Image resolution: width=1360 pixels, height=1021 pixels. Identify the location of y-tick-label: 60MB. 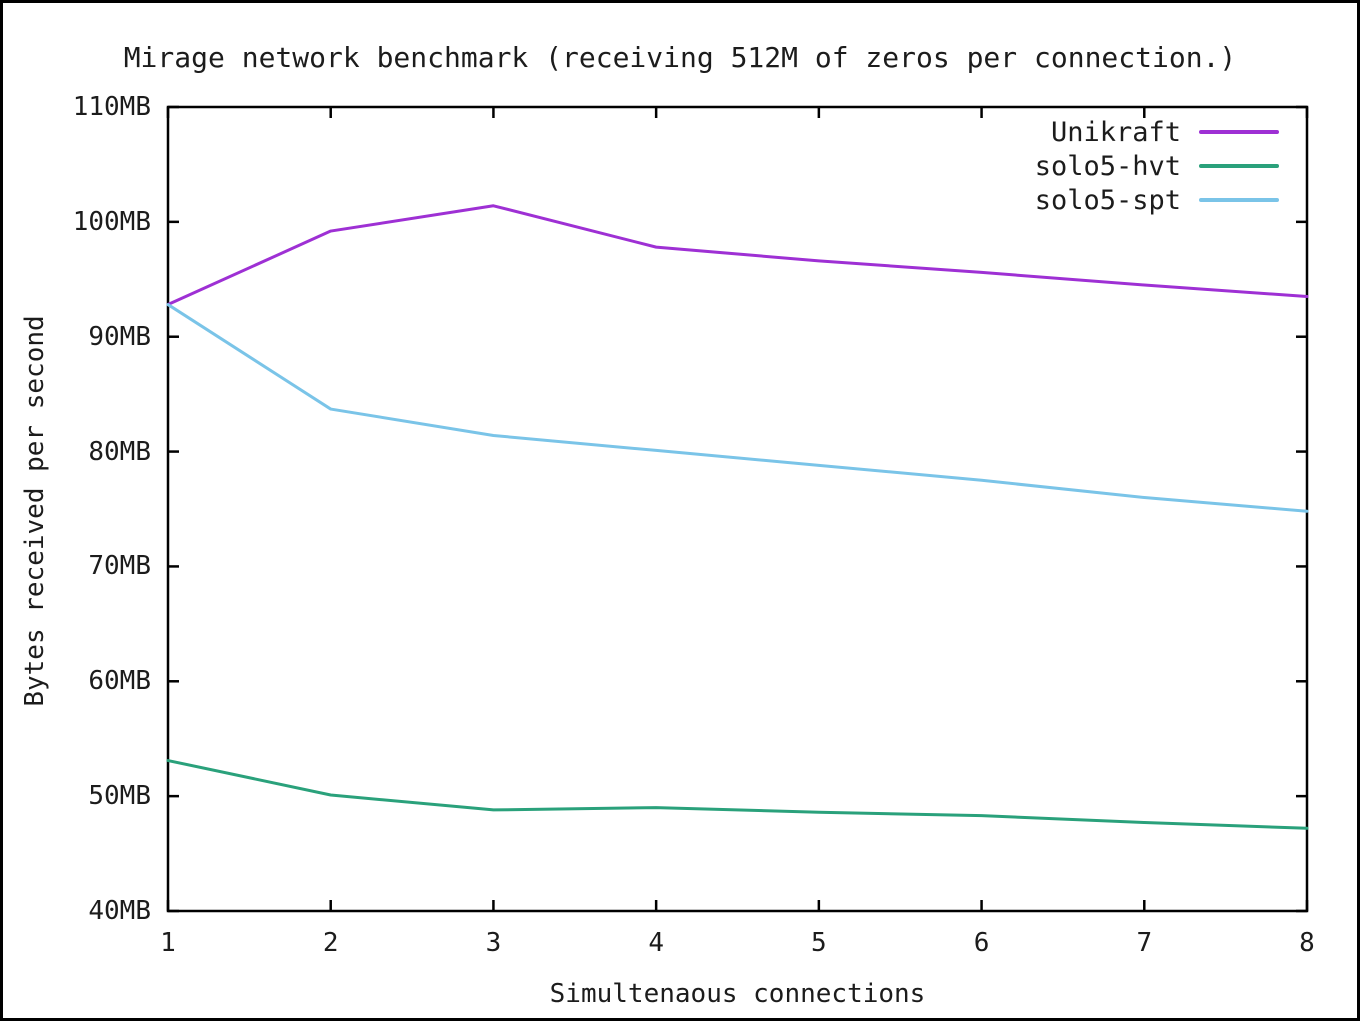
(119, 681).